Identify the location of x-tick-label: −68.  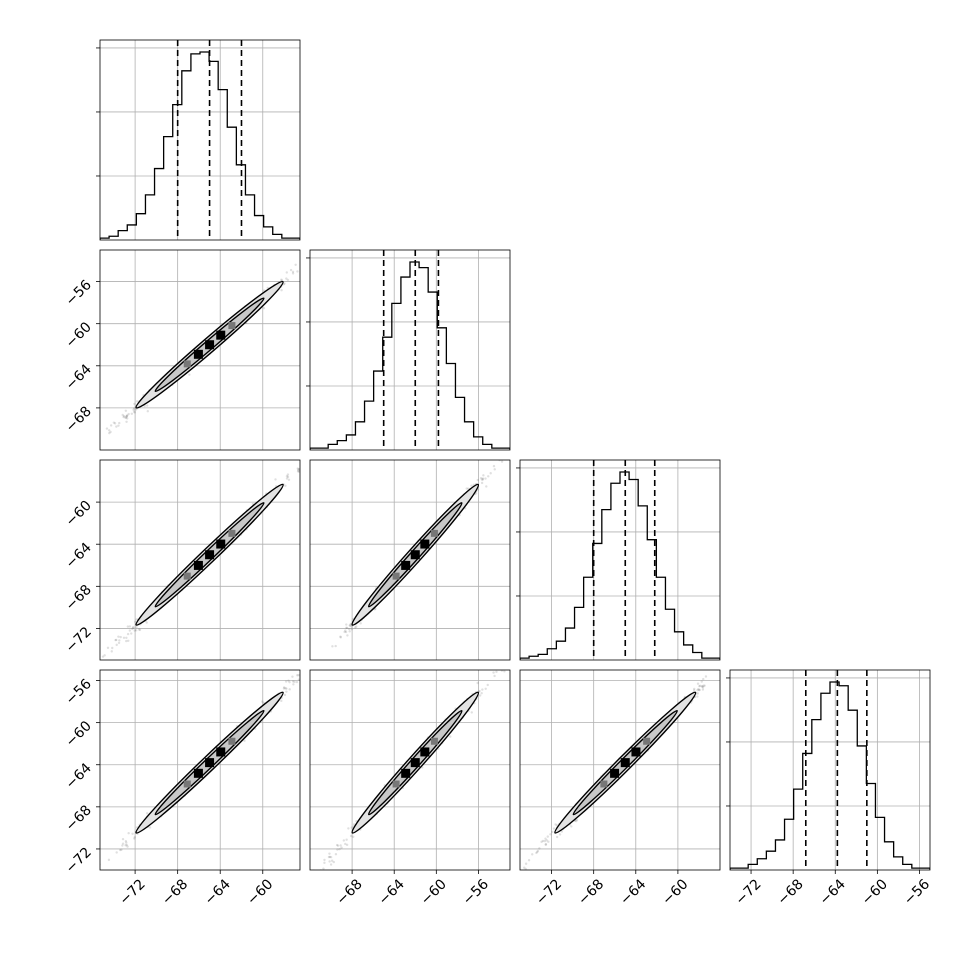
(350, 892).